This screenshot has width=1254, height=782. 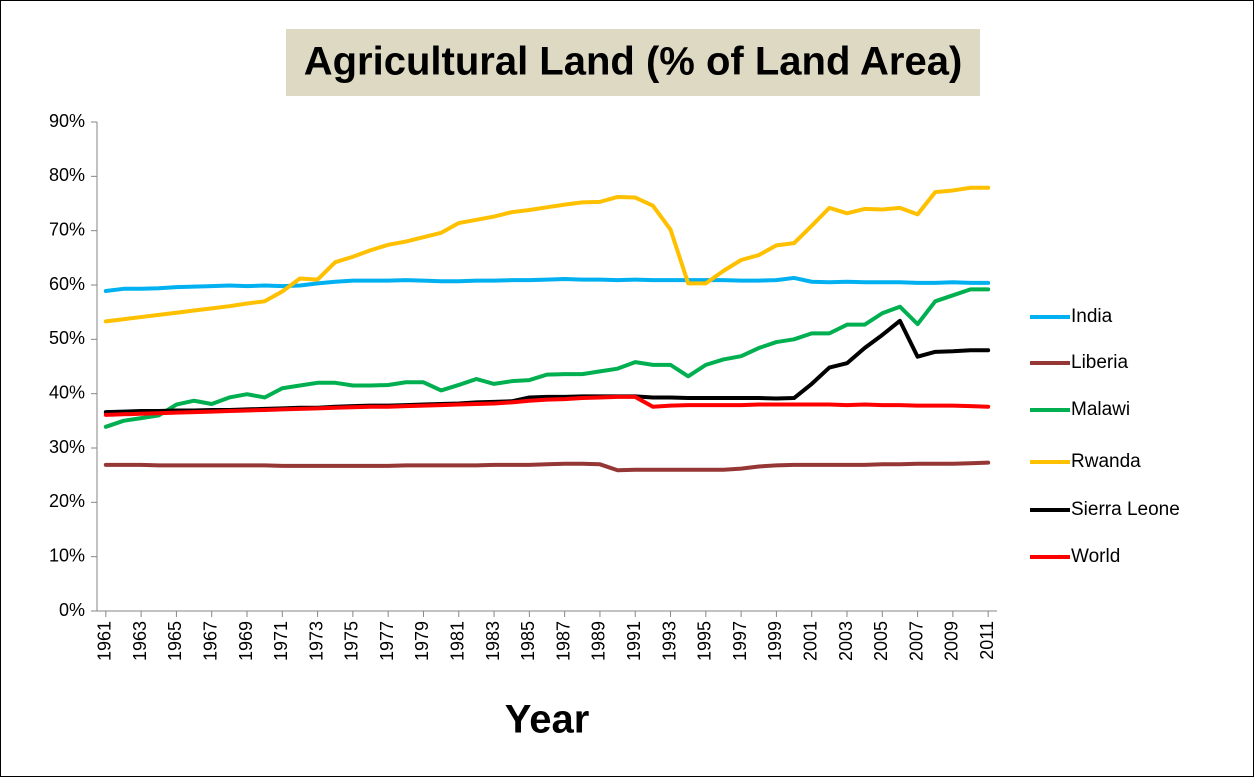 What do you see at coordinates (246, 641) in the screenshot?
I see `x-tick-label: 1969` at bounding box center [246, 641].